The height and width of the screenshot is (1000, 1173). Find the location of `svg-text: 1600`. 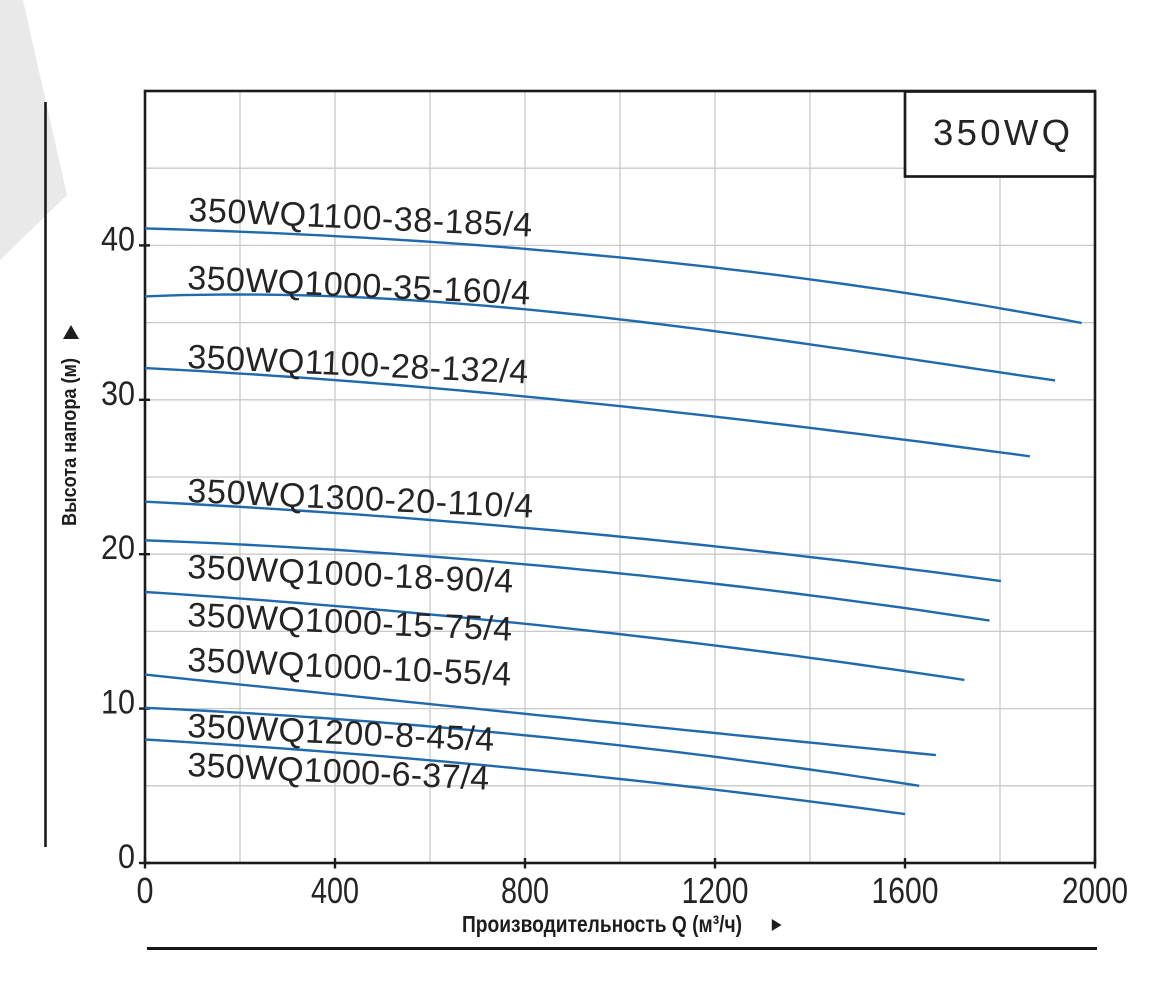

svg-text: 1600 is located at coordinates (905, 890).